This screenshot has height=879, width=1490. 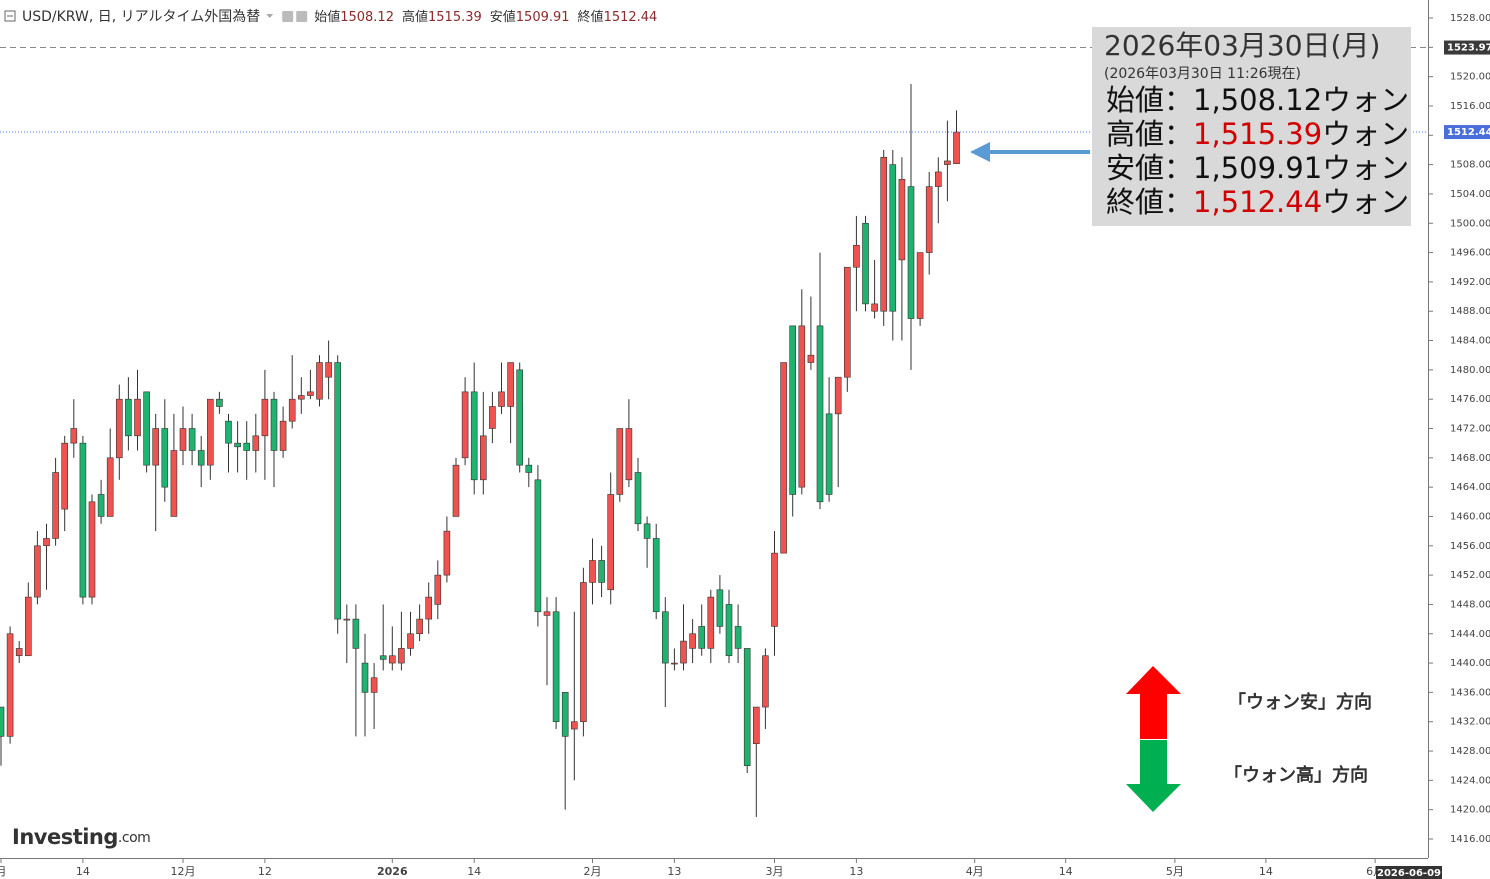 I want to click on x-tick-label: 12月, so click(x=183, y=871).